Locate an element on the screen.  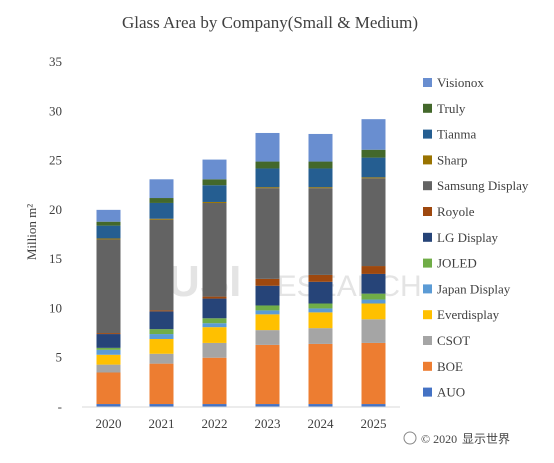
bar-japan-display-2025 is located at coordinates (373, 301).